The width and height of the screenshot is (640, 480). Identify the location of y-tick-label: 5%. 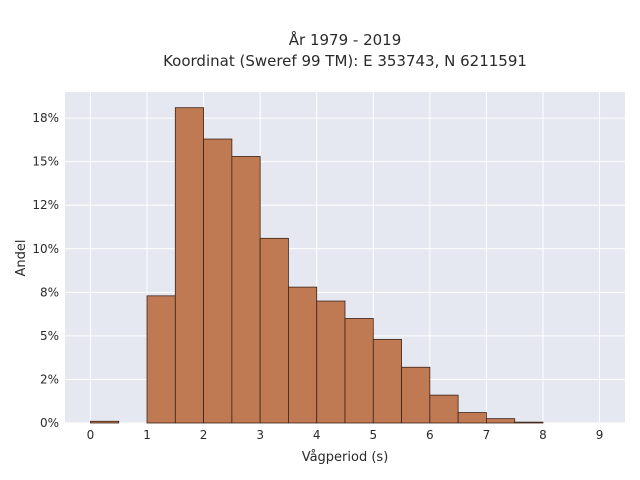
(49, 336).